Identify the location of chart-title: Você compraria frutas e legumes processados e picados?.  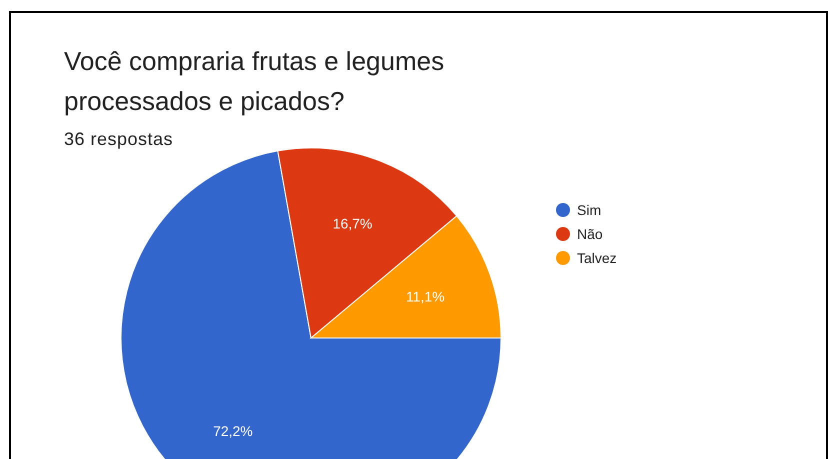
(254, 81).